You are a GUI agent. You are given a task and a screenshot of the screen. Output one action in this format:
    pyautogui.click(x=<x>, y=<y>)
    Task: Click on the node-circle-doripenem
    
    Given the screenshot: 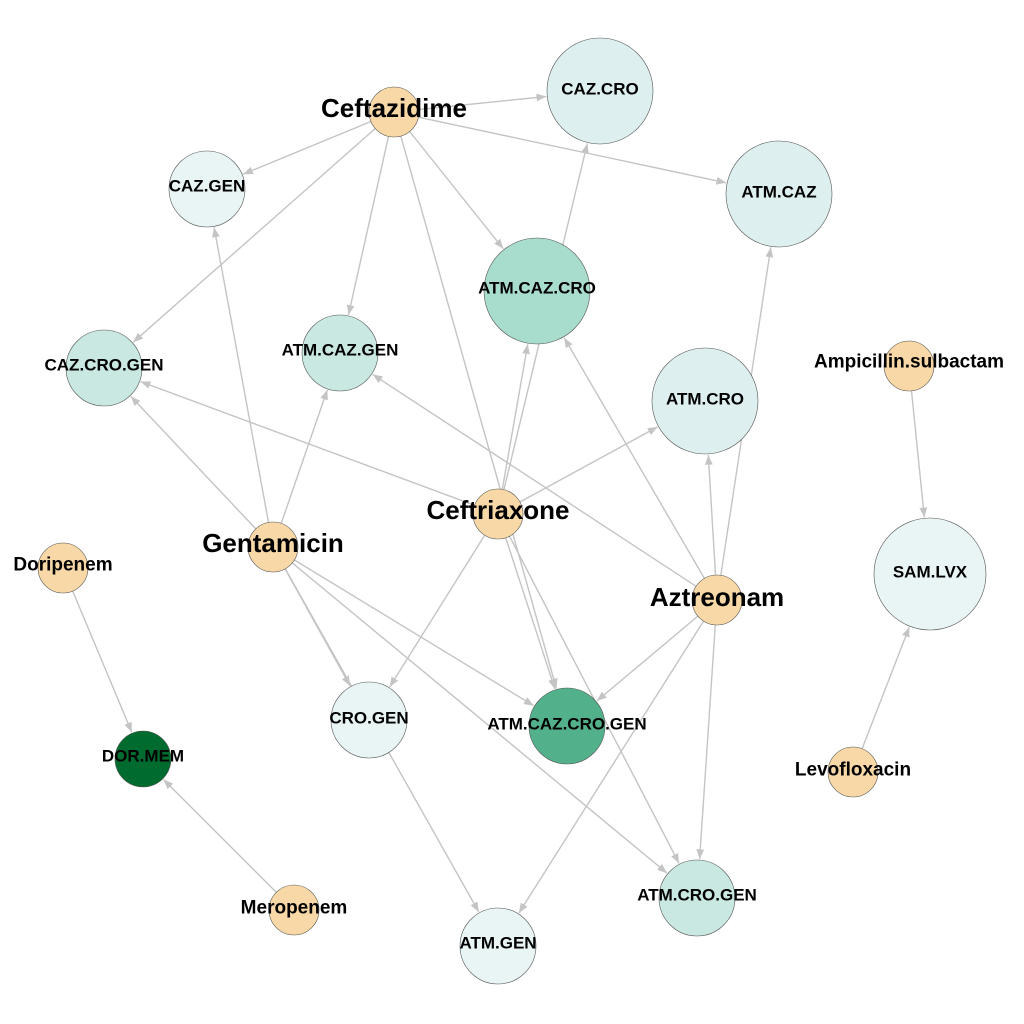 What is the action you would take?
    pyautogui.click(x=63, y=568)
    